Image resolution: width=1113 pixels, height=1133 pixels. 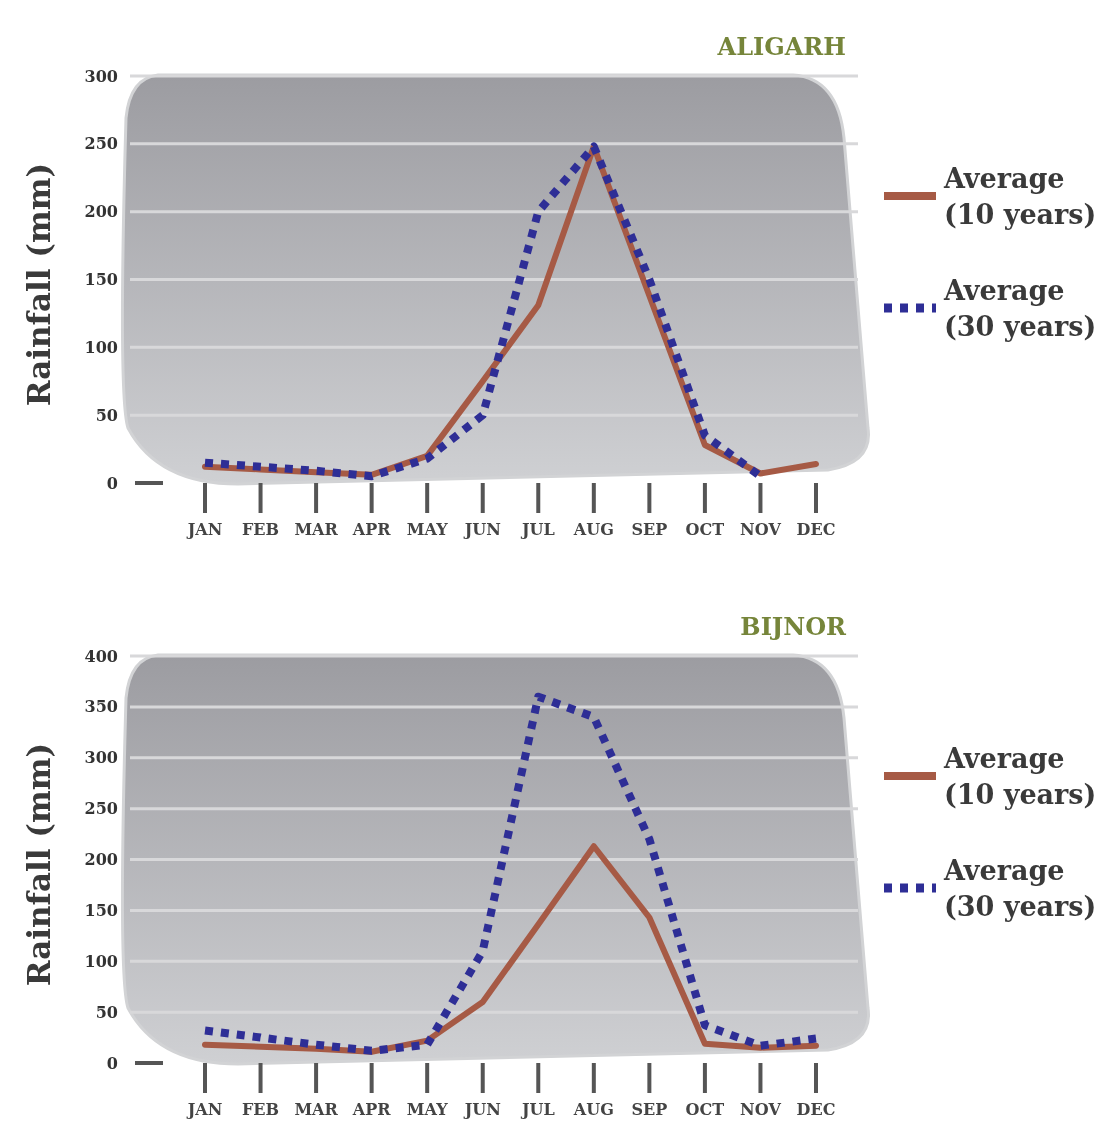 What do you see at coordinates (101, 656) in the screenshot?
I see `y-tick-label: 400` at bounding box center [101, 656].